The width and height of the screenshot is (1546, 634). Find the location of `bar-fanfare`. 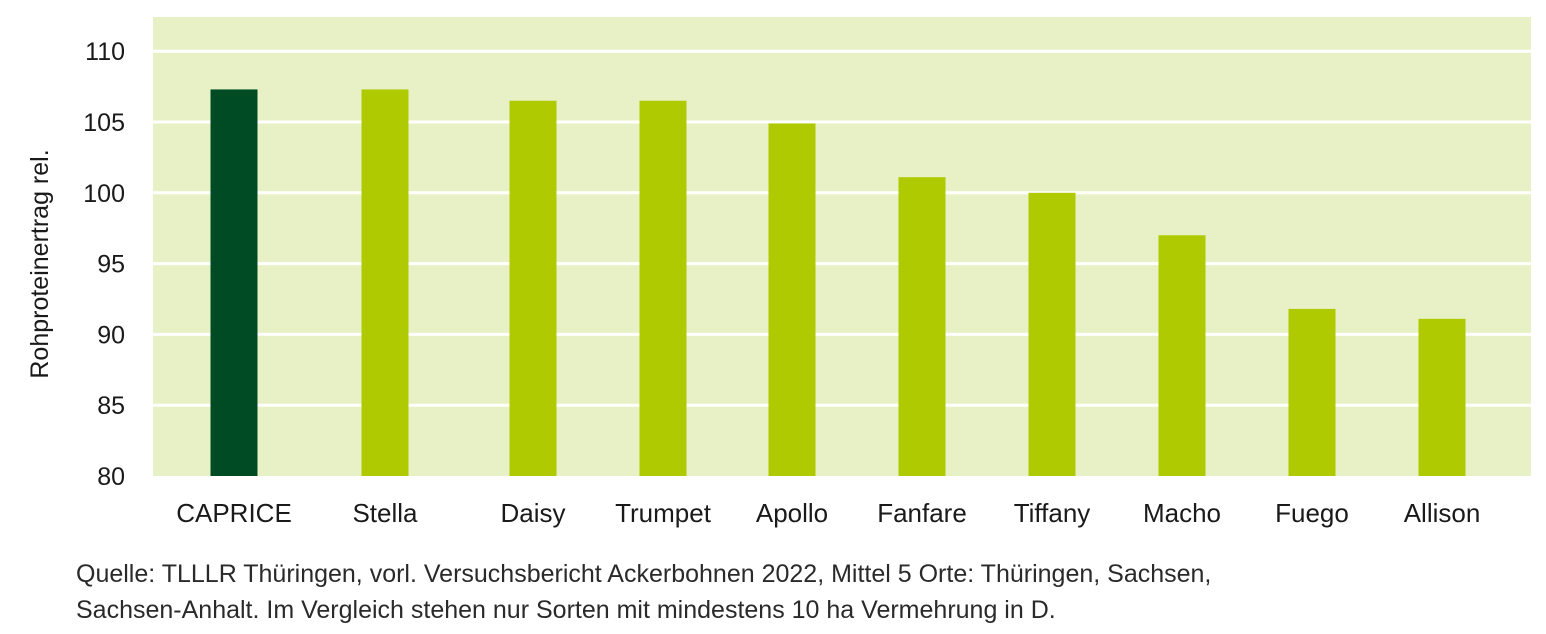

bar-fanfare is located at coordinates (922, 326).